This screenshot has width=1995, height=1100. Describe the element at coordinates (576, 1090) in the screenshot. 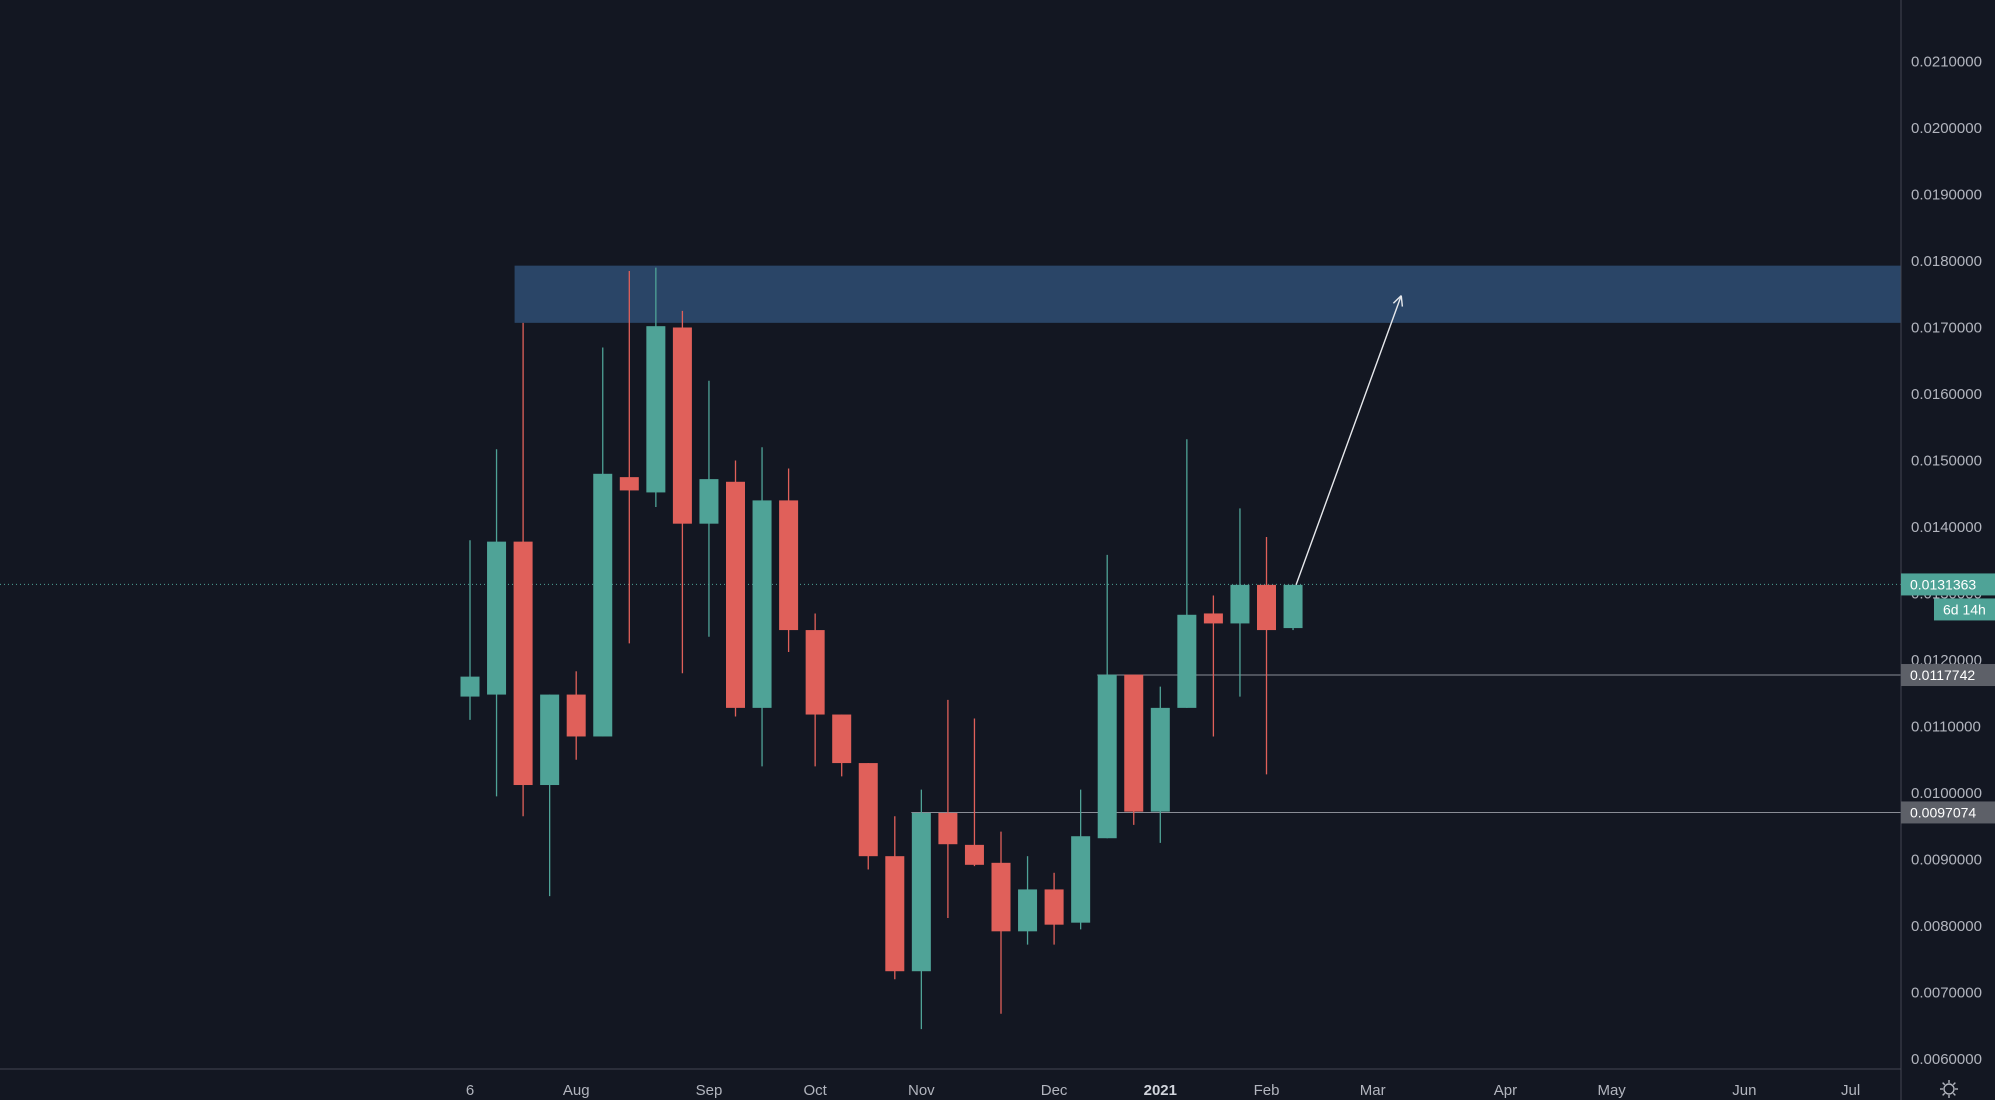

I see `time-tick-label: Aug` at that location.